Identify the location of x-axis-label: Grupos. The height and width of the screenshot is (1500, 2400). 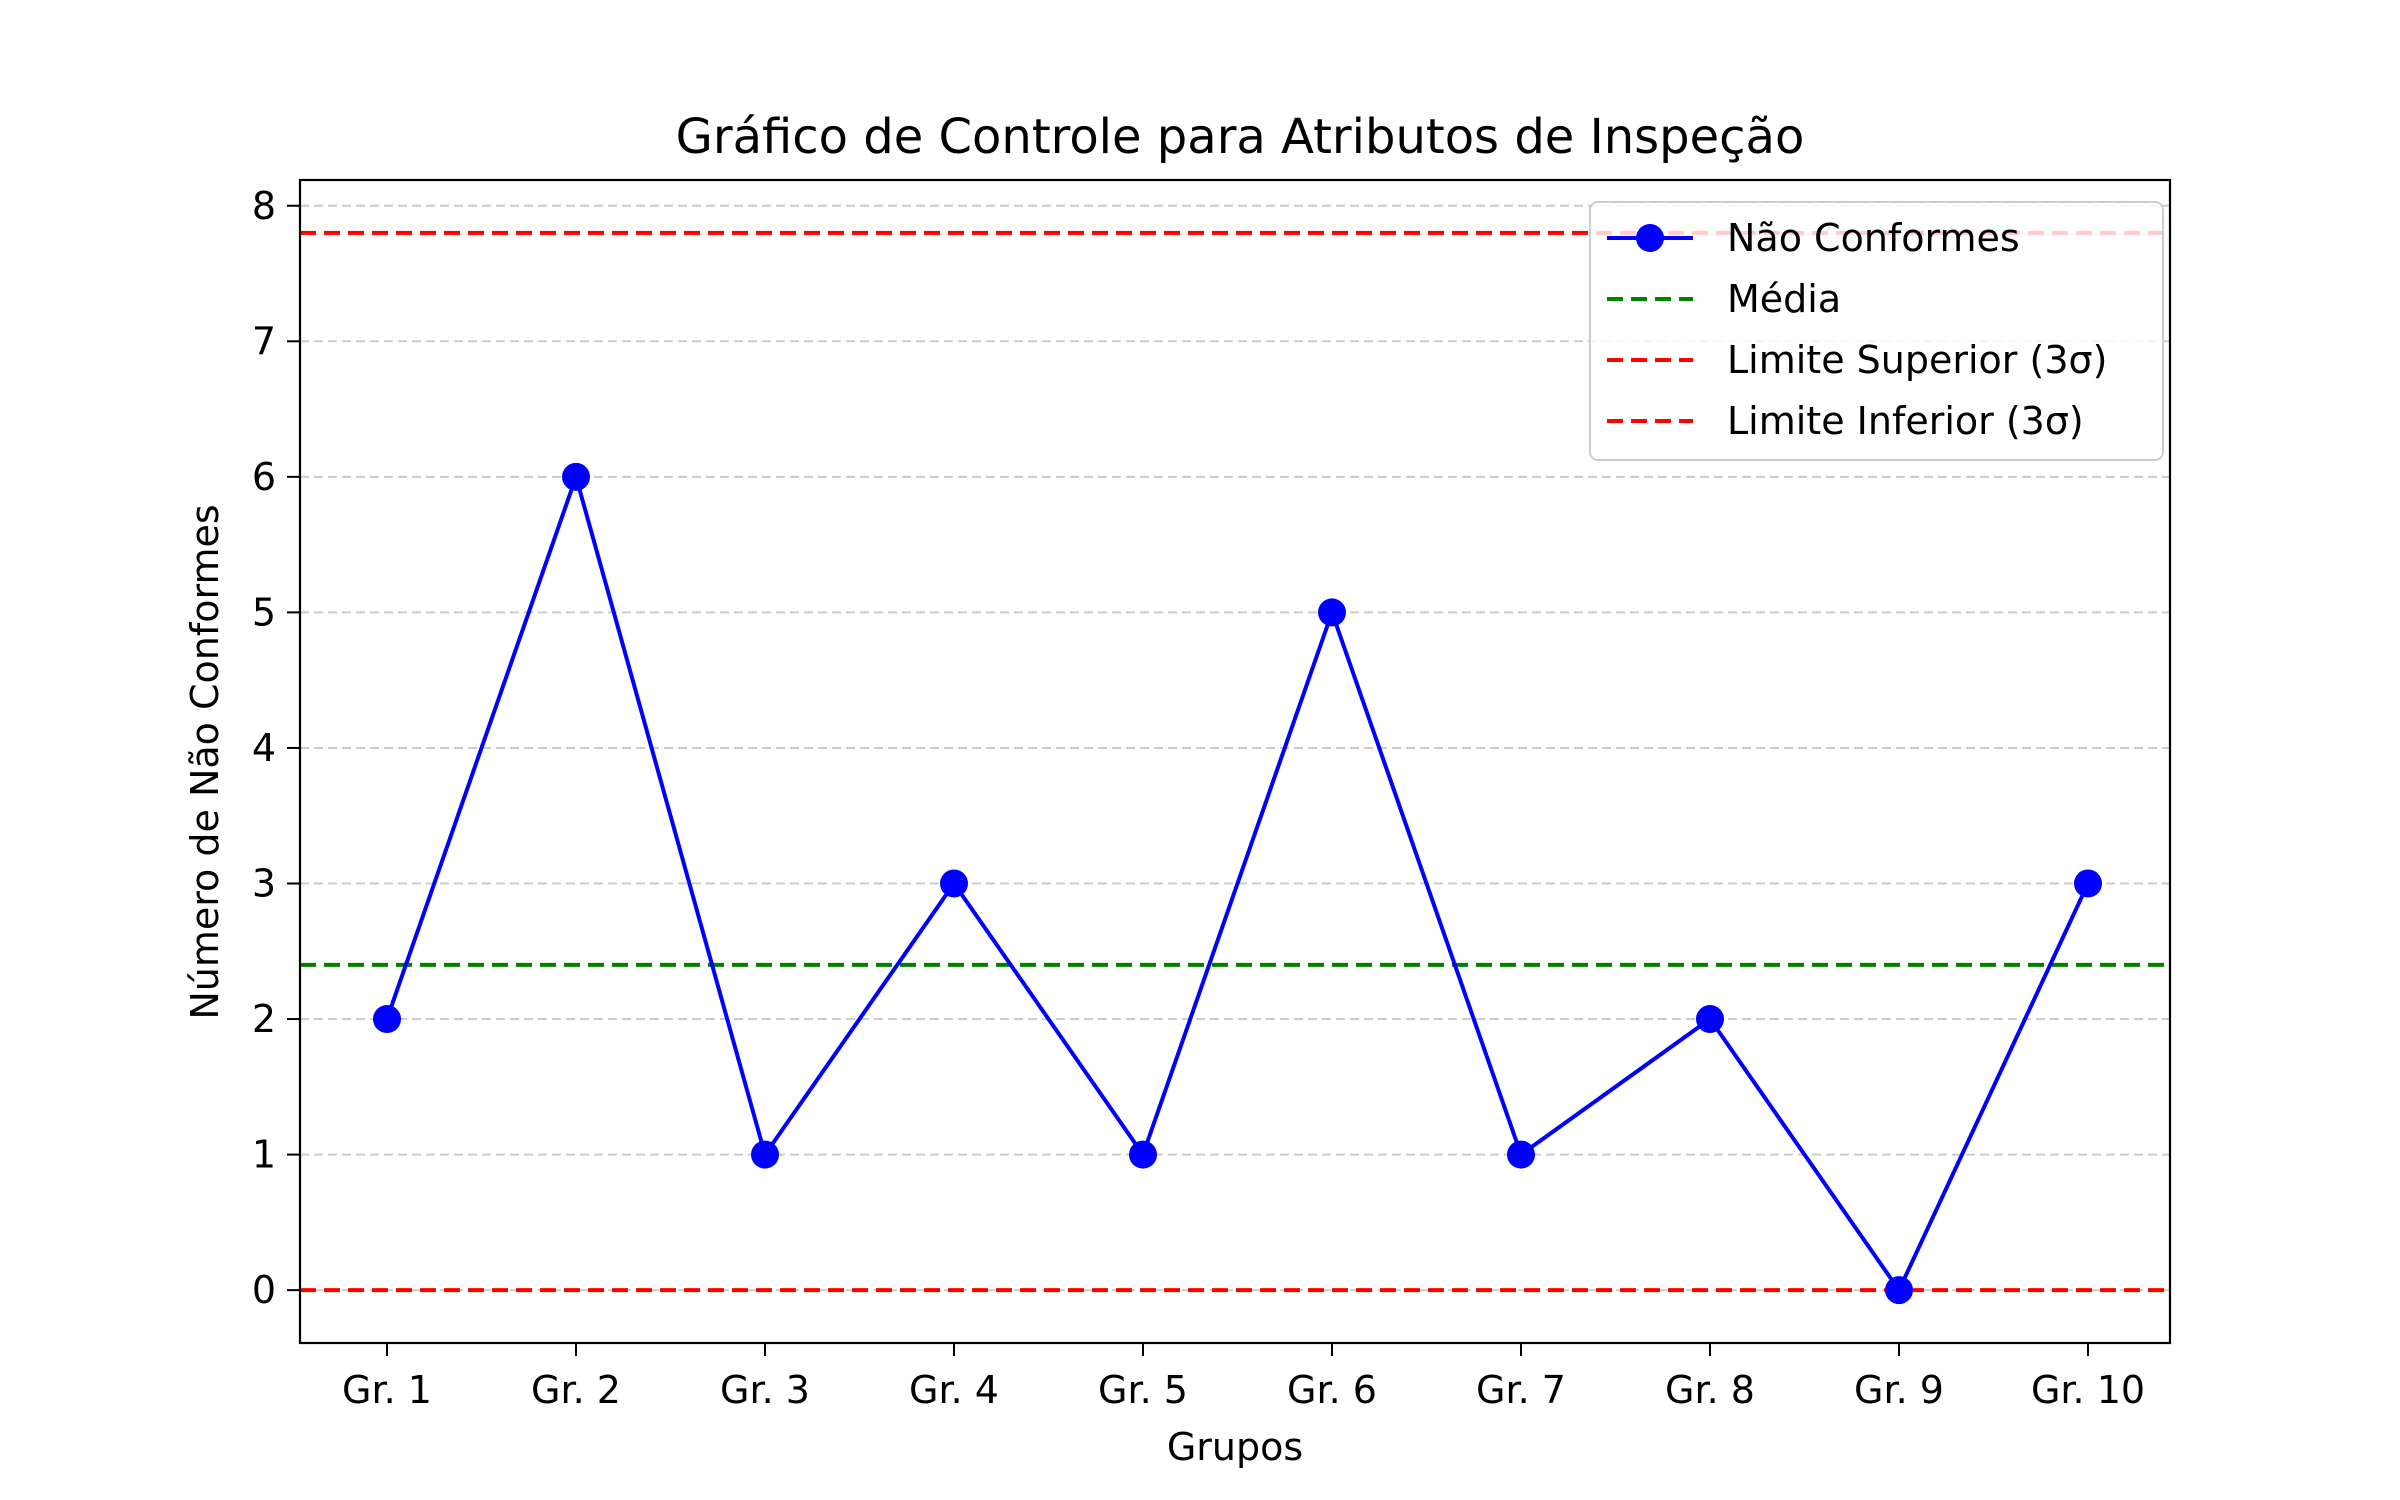
(1235, 1447).